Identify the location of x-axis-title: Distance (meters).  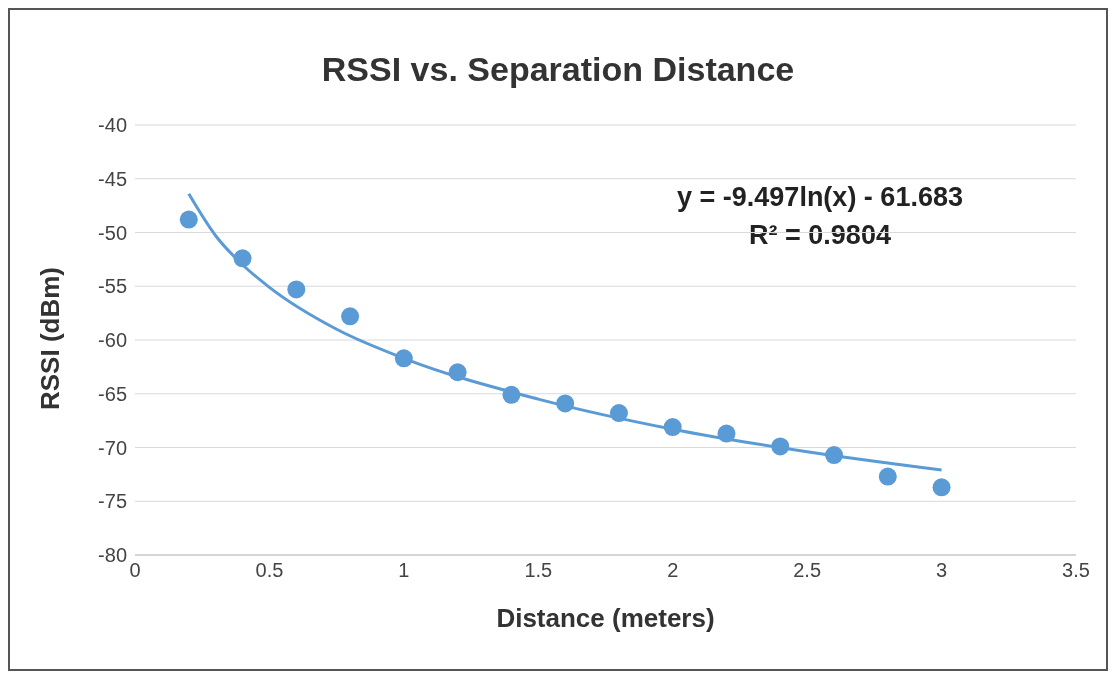
(605, 618).